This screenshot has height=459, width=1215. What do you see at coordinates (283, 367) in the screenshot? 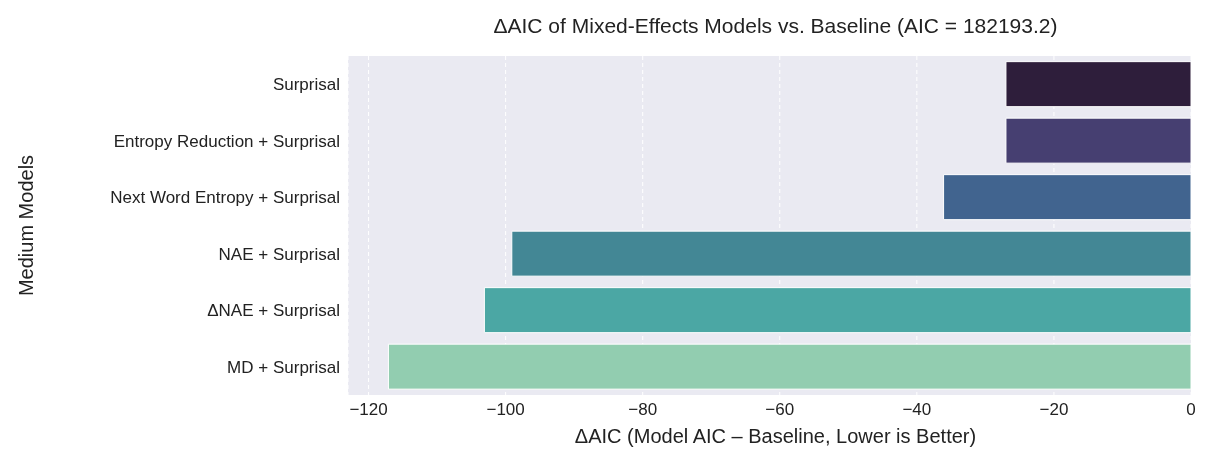
I see `y-tick-label: MD + Surprisal` at bounding box center [283, 367].